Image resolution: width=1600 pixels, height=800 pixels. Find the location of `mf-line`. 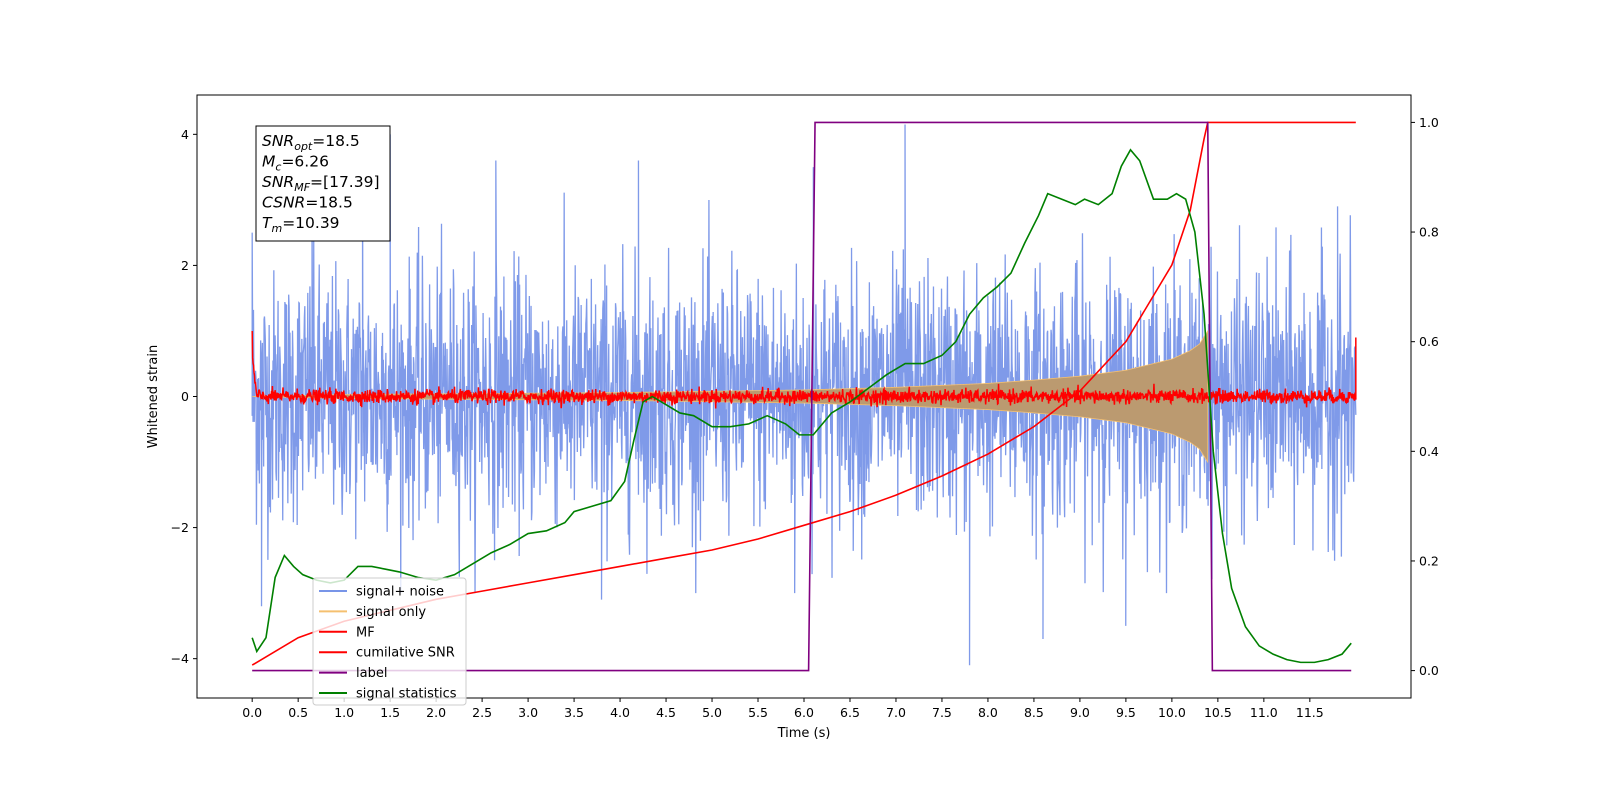

mf-line is located at coordinates (804, 369).